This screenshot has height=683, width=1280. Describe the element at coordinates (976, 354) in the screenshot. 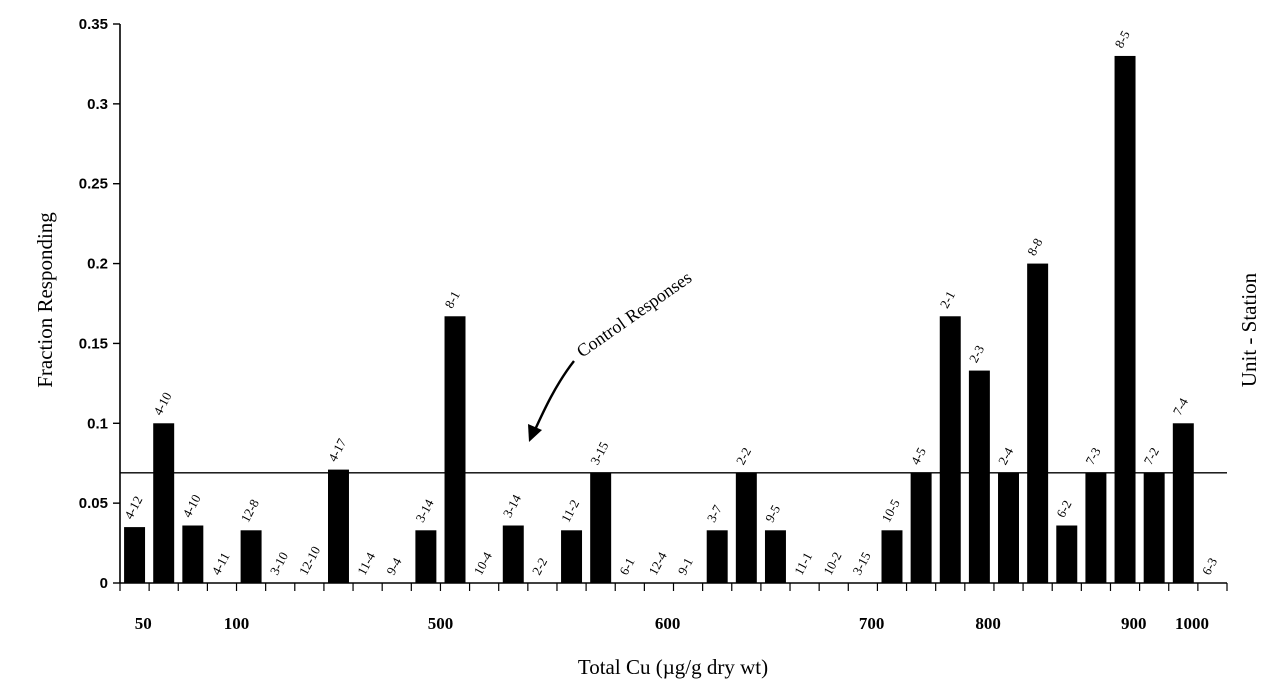

I see `bar-label: 2-3` at that location.